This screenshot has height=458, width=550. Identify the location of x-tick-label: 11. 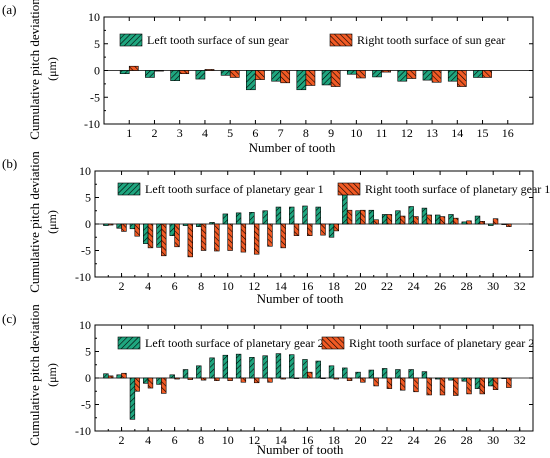
(382, 133).